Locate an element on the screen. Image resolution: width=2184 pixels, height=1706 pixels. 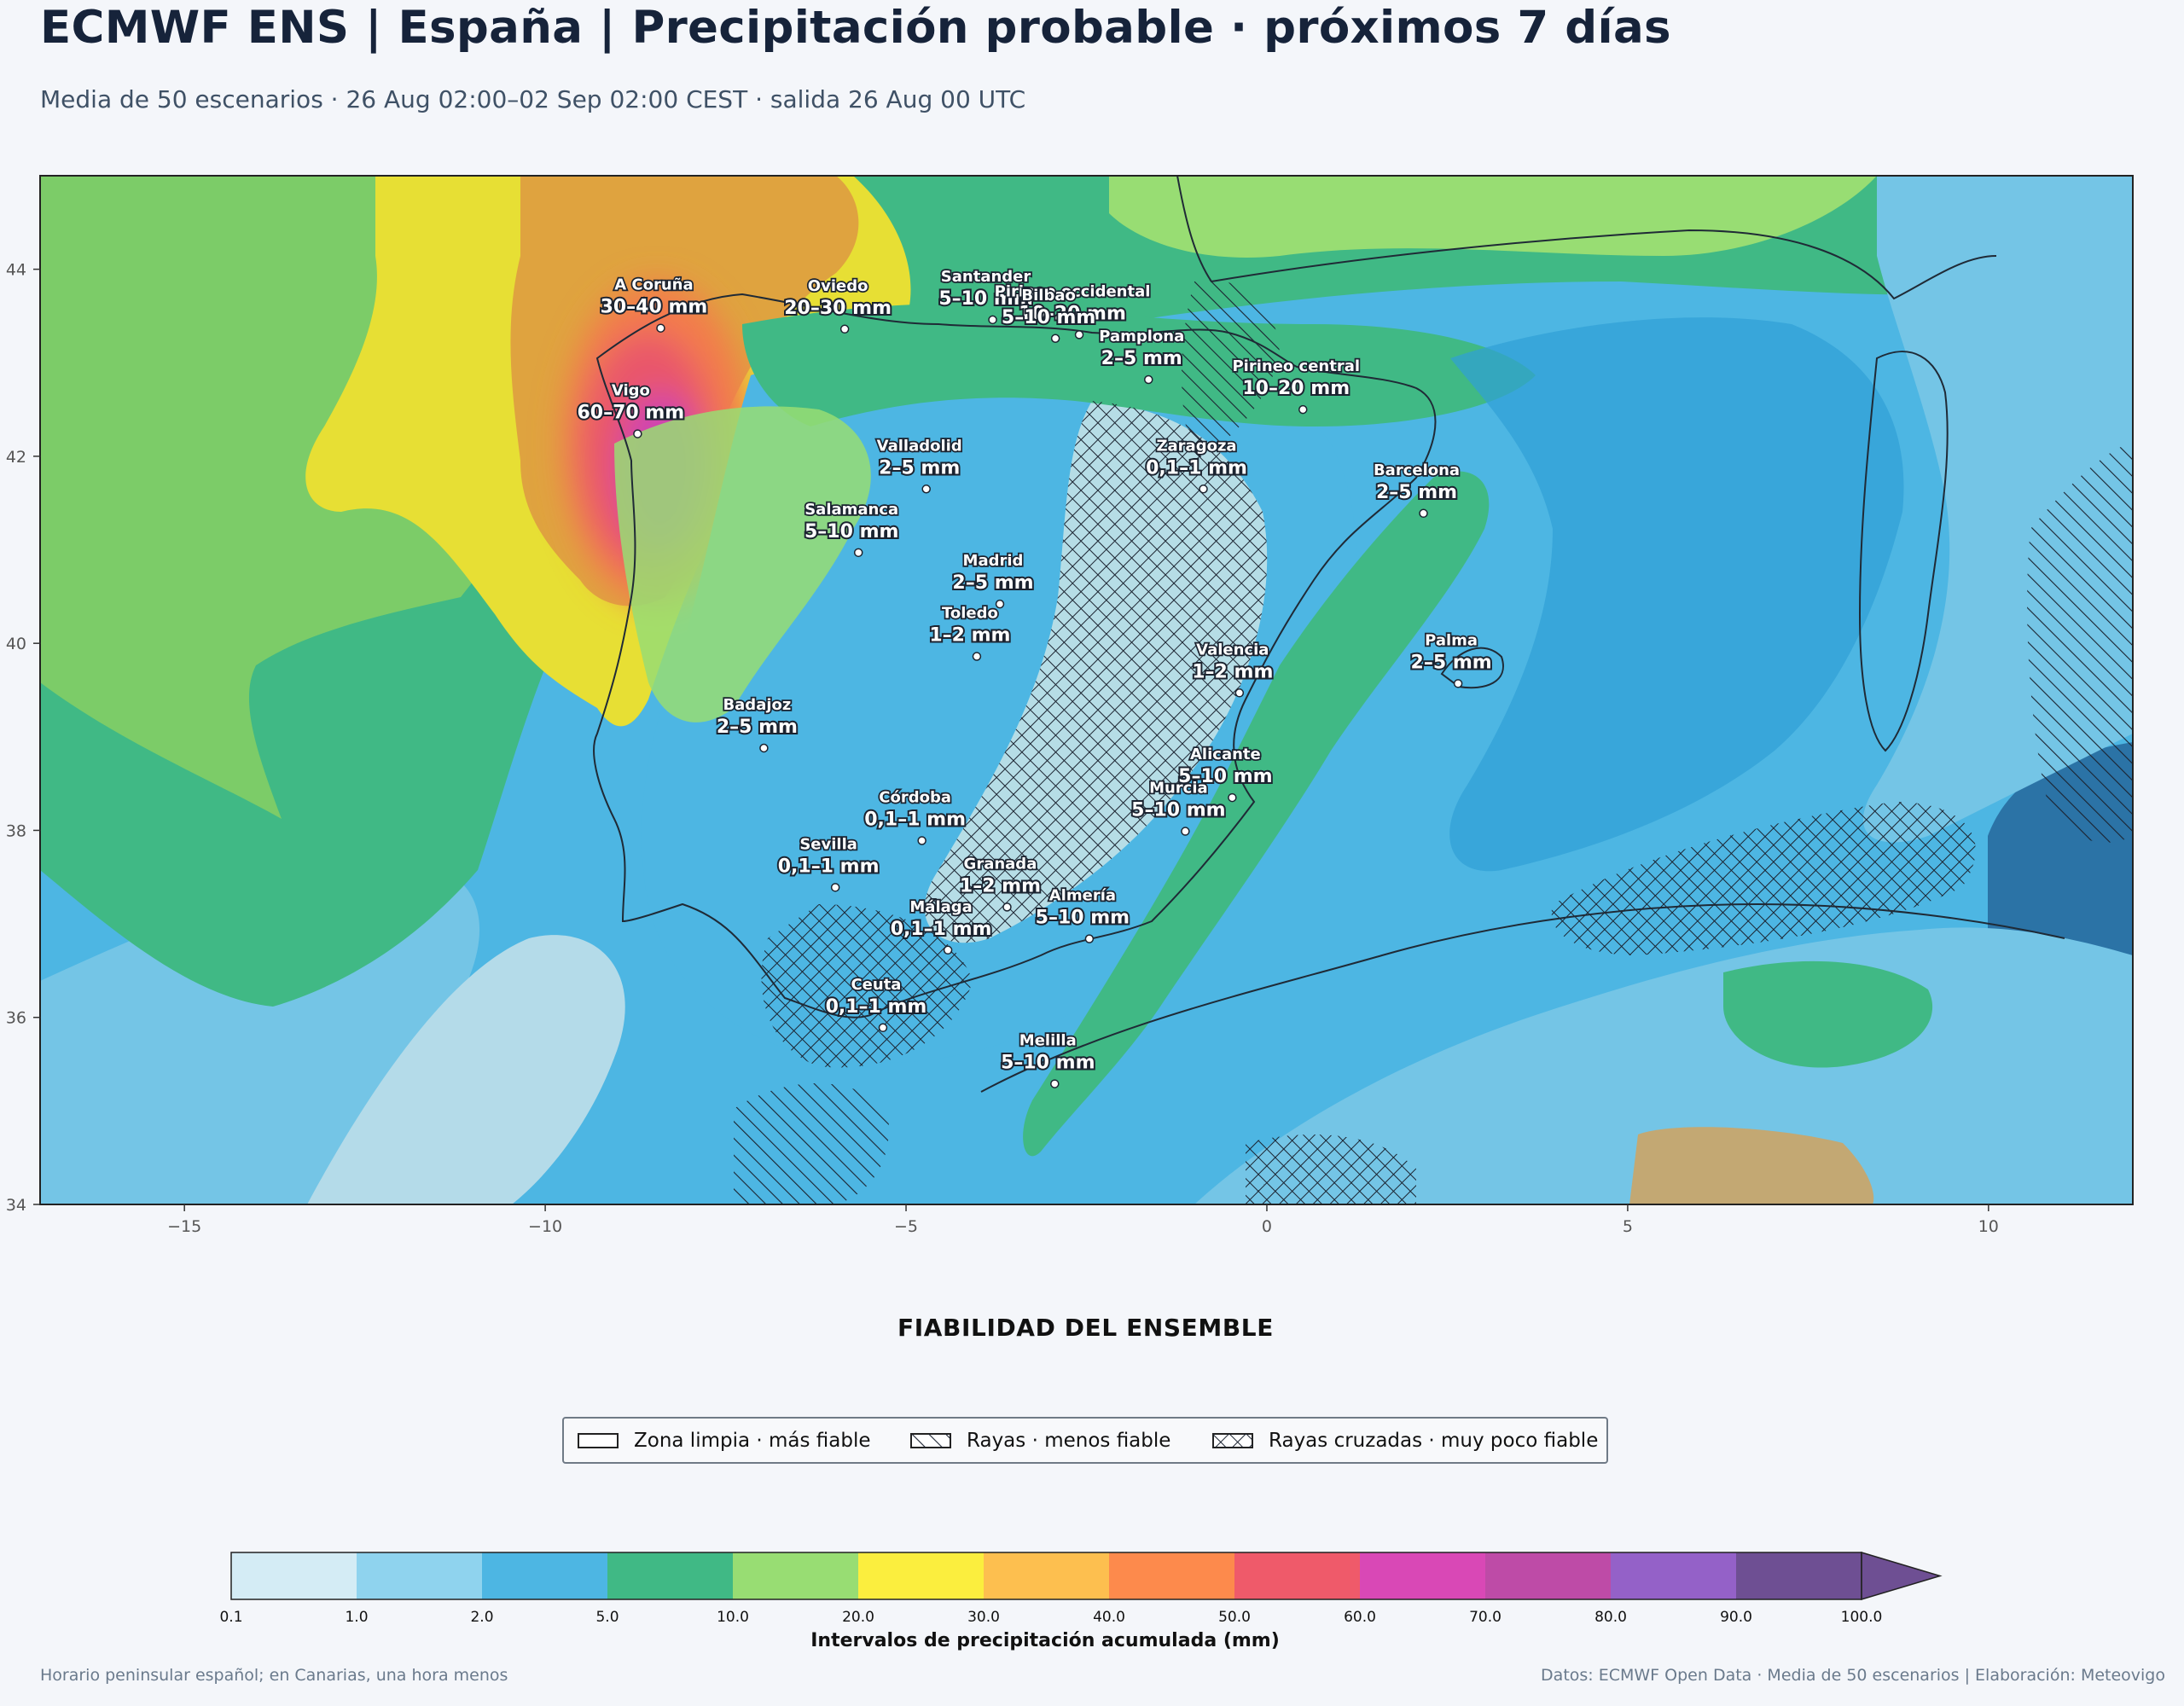
city-marker: Melilla 5–10 mm is located at coordinates (1048, 1059).